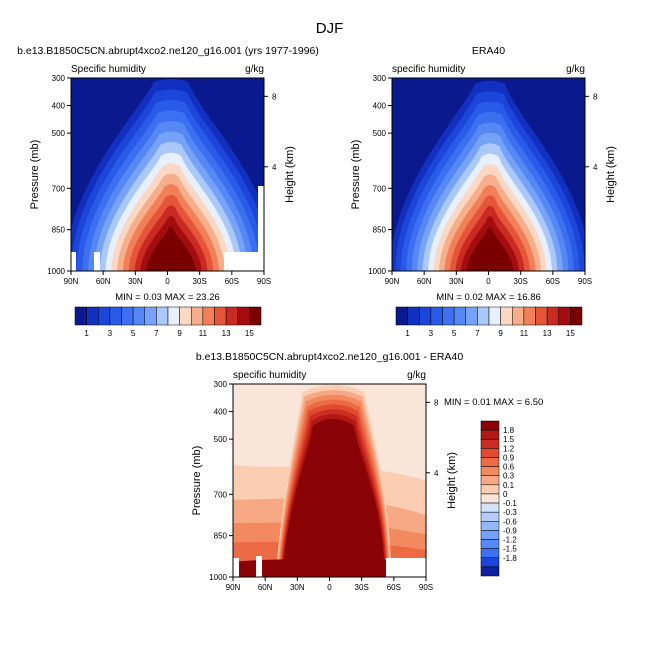 This screenshot has height=659, width=659. I want to click on x-tick-label: 60N, so click(265, 587).